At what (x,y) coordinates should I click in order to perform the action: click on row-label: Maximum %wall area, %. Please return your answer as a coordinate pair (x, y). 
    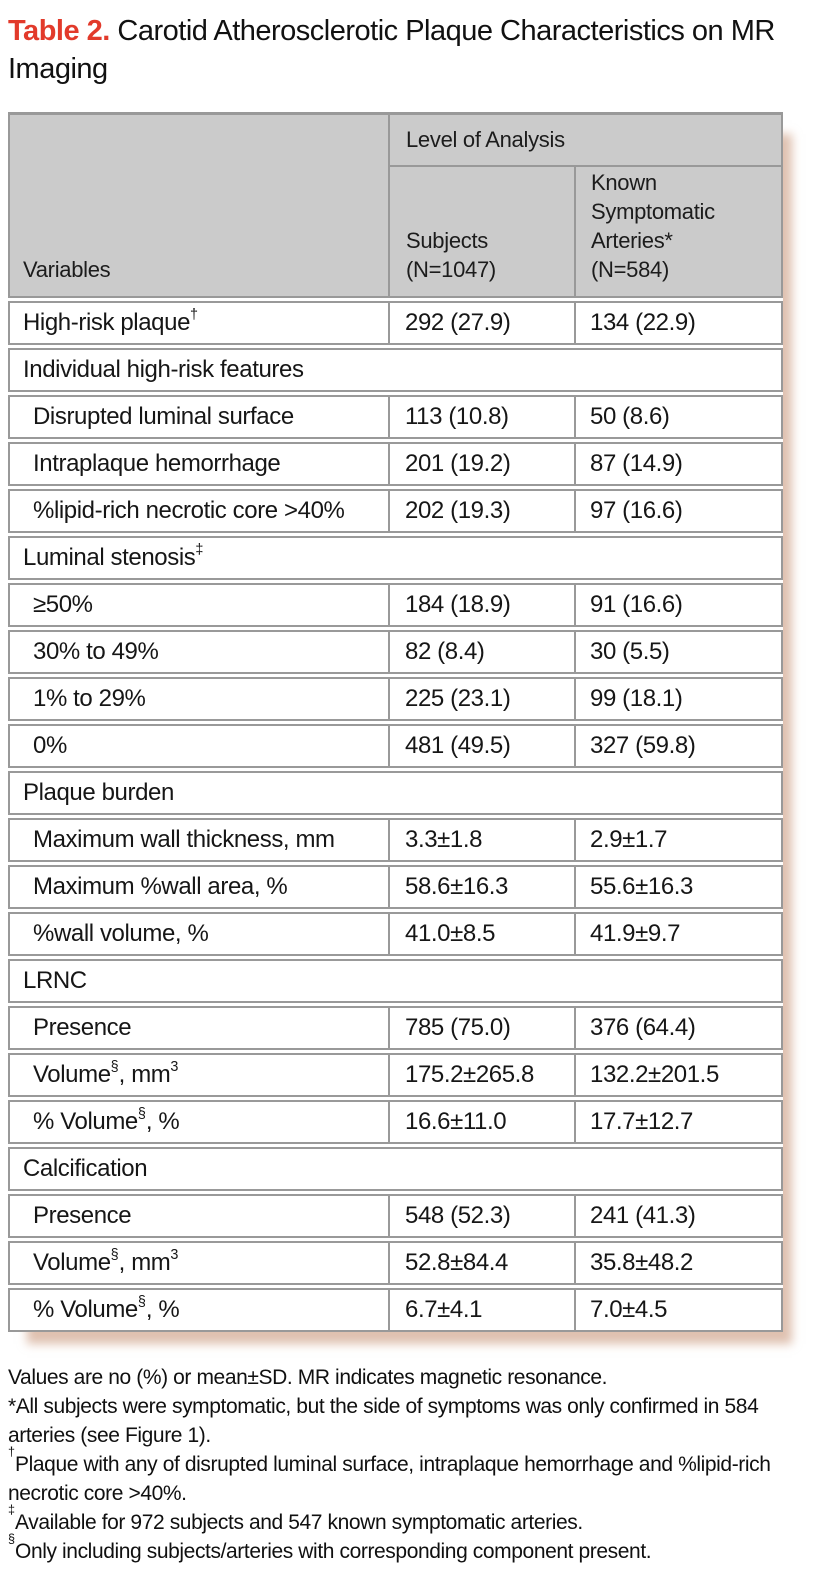
    Looking at the image, I should click on (200, 887).